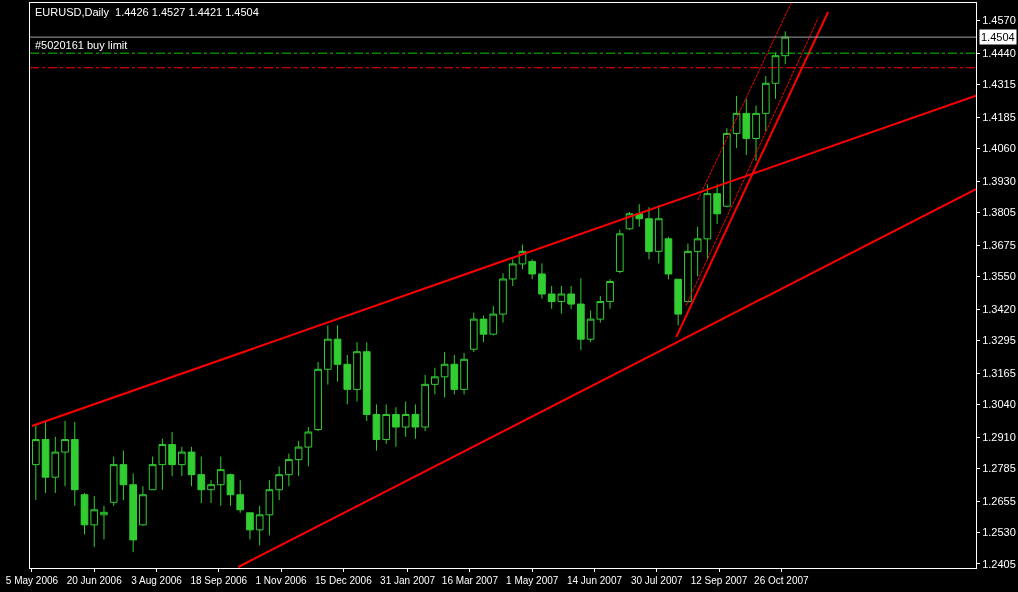  I want to click on x-tick-label: 5 May 2006, so click(32, 580).